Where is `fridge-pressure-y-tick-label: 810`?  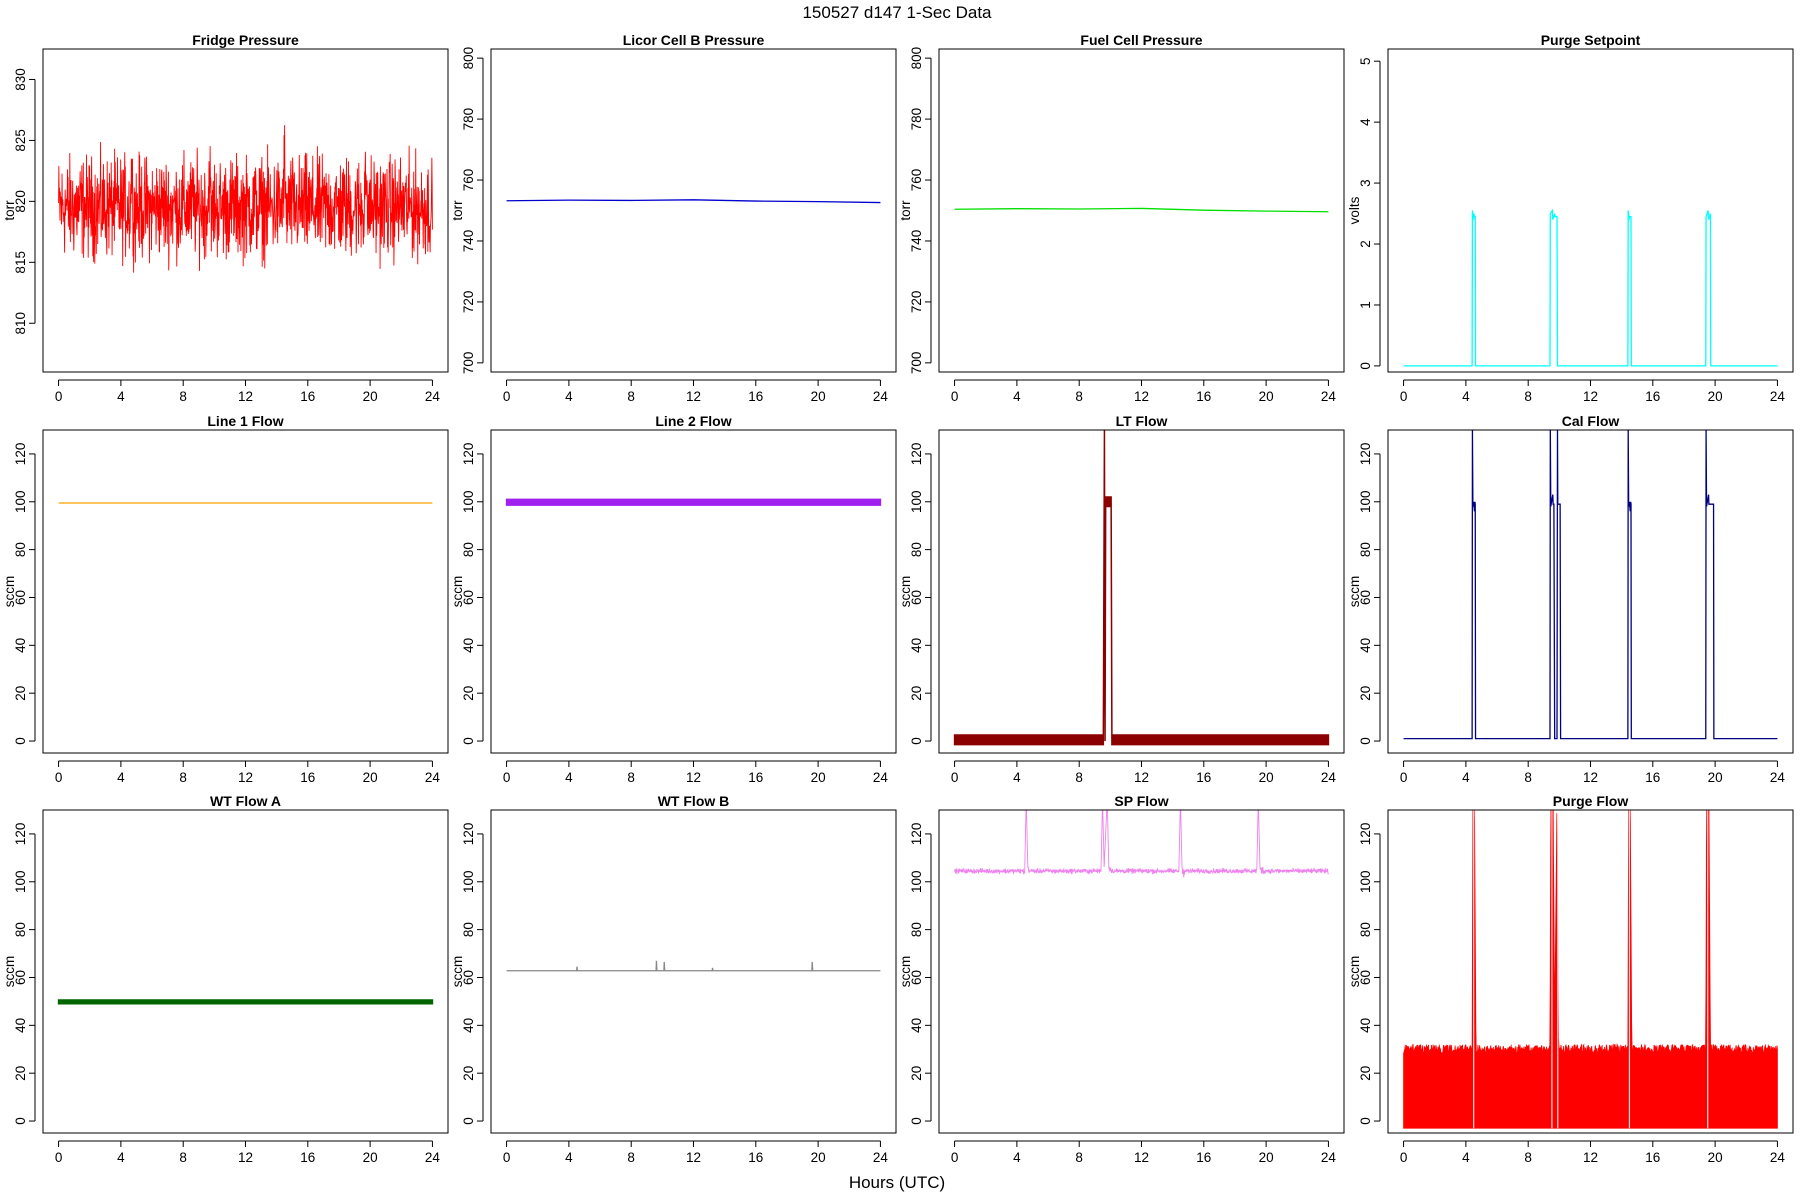
fridge-pressure-y-tick-label: 810 is located at coordinates (20, 323).